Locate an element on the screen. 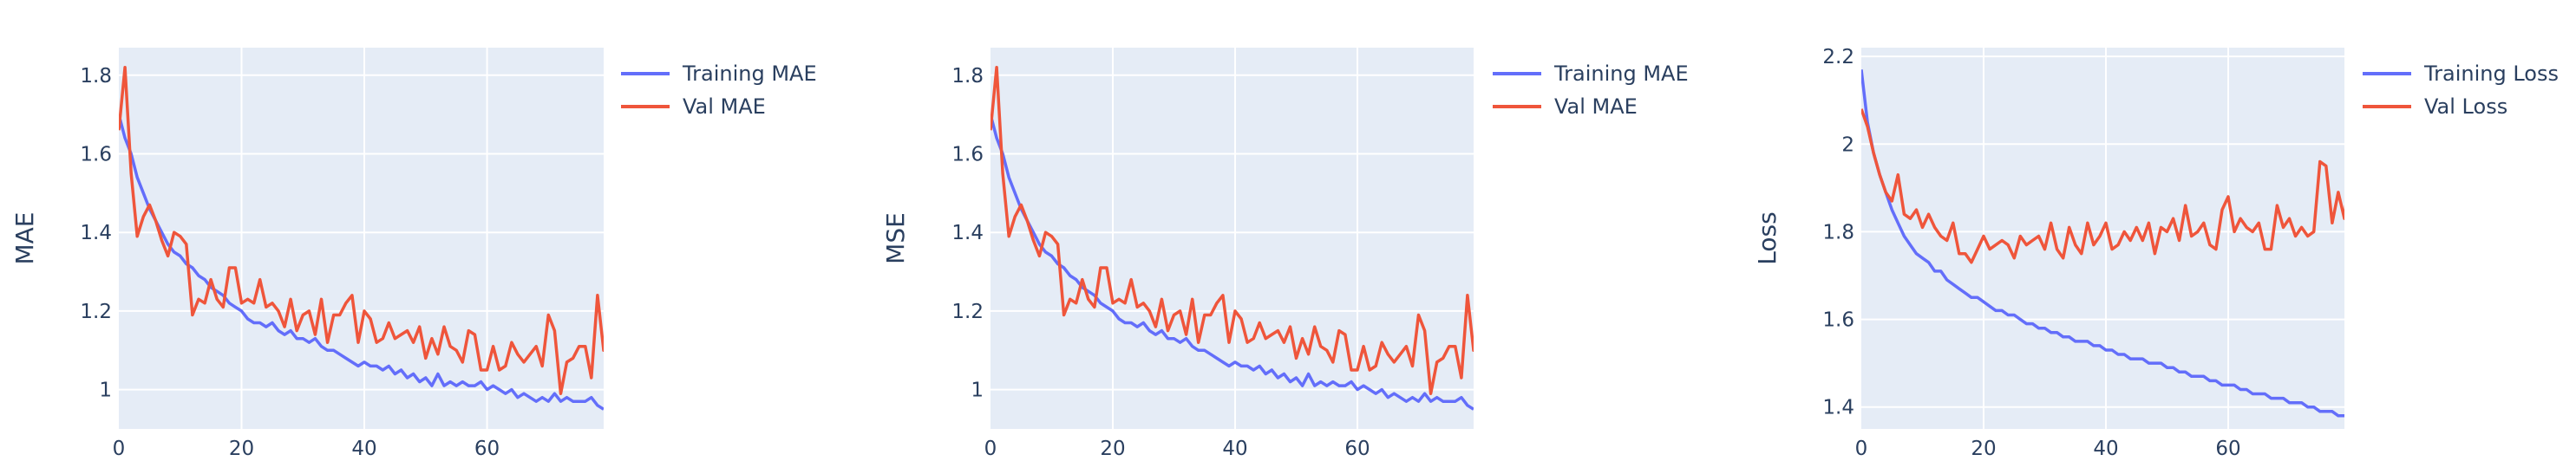  y-tick-label: 2.2 is located at coordinates (1838, 57).